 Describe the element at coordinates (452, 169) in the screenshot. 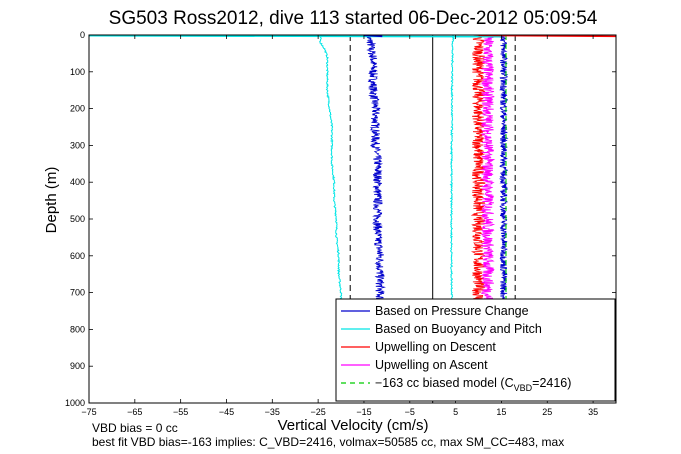

I see `series-line-descent-velocity-buoyancy-model-mirrored` at that location.